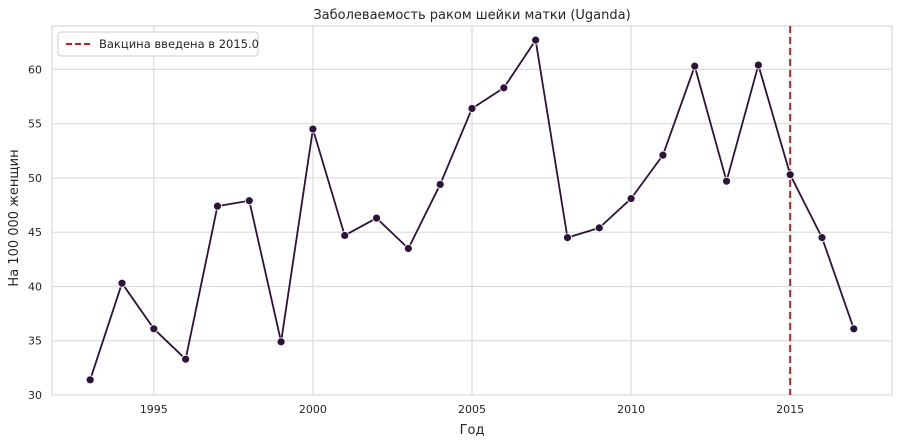  What do you see at coordinates (631, 409) in the screenshot?
I see `x-tick-label: 2010` at bounding box center [631, 409].